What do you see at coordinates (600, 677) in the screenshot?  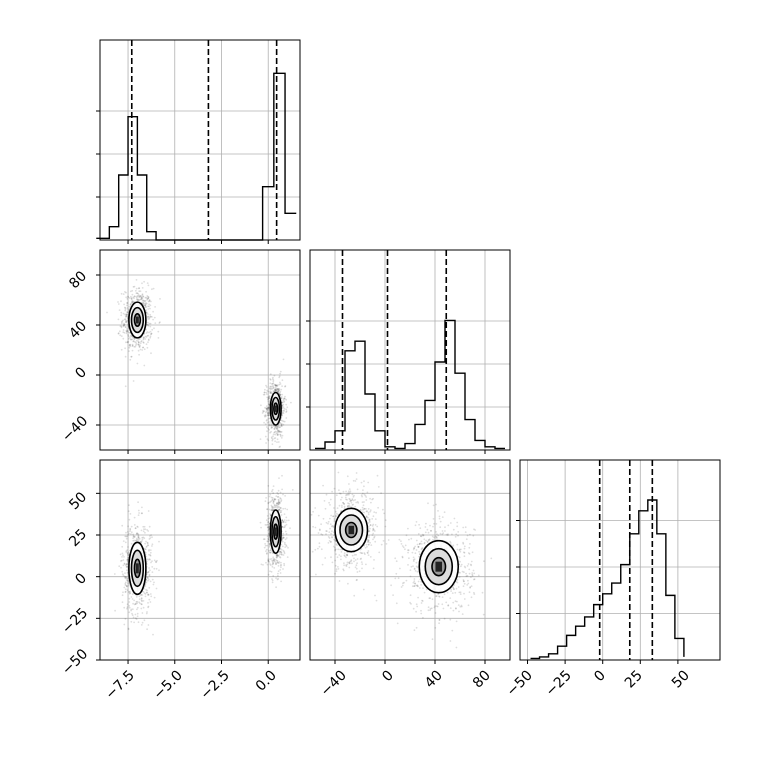 I see `x-tick-label-z-3: 0` at bounding box center [600, 677].